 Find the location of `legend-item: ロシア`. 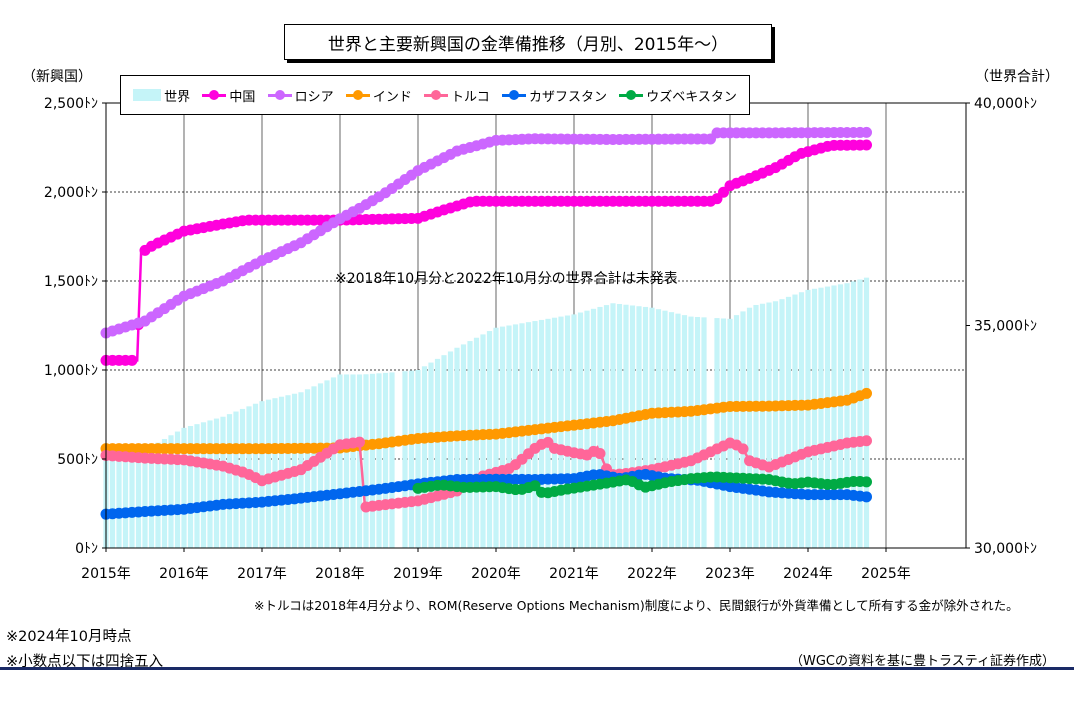

legend-item: ロシア is located at coordinates (300, 95).